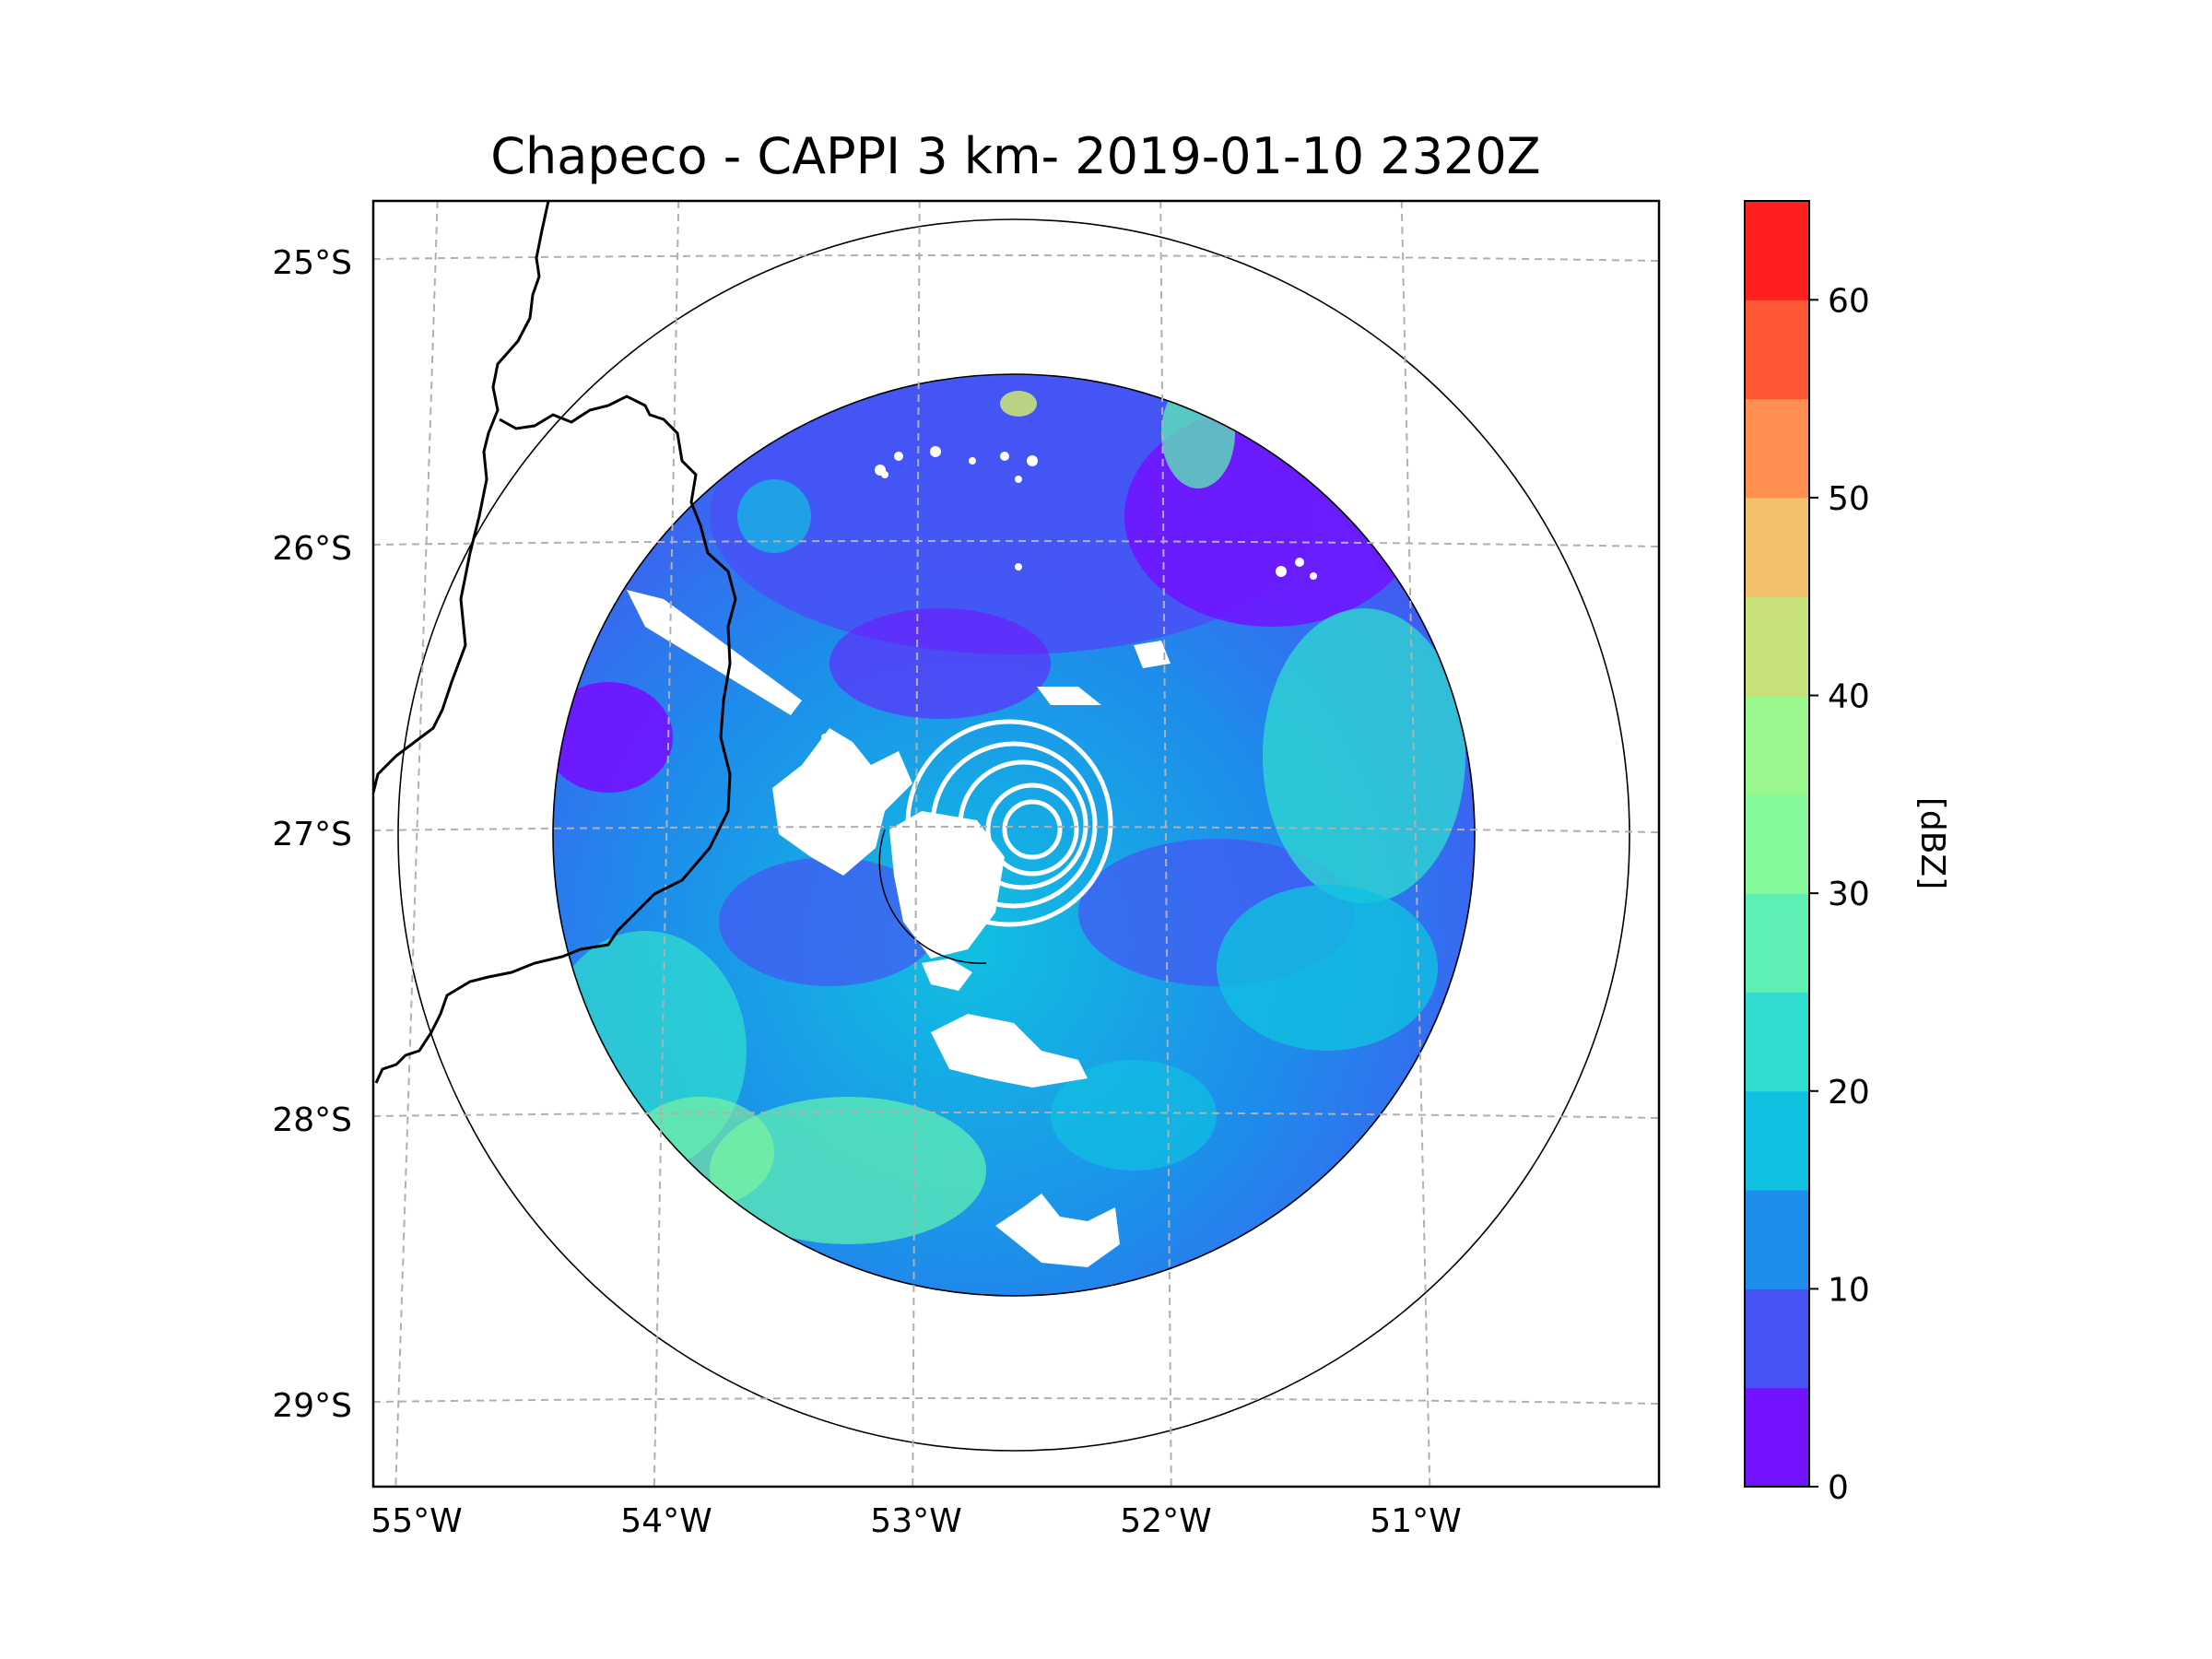 The width and height of the screenshot is (2212, 1659). Describe the element at coordinates (1849, 499) in the screenshot. I see `colorbar-tick-label: 50` at that location.